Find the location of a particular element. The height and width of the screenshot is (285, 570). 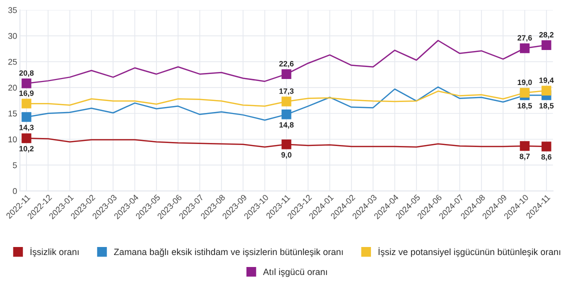

y-tick-label: 30 is located at coordinates (12, 36).